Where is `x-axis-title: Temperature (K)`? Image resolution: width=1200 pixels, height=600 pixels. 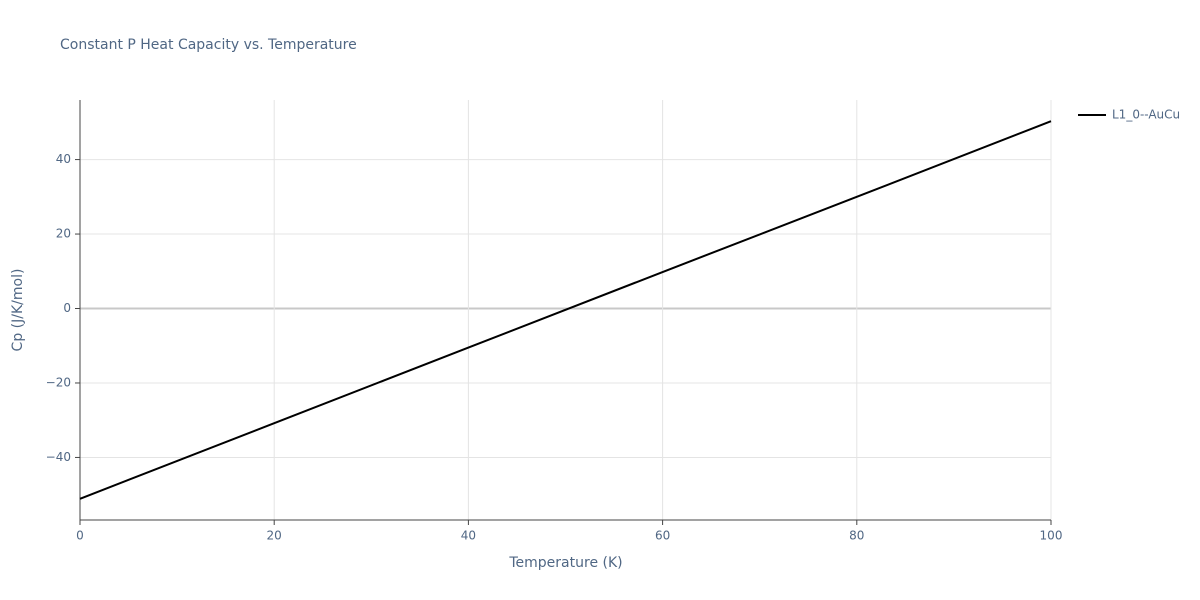 x-axis-title: Temperature (K) is located at coordinates (565, 563).